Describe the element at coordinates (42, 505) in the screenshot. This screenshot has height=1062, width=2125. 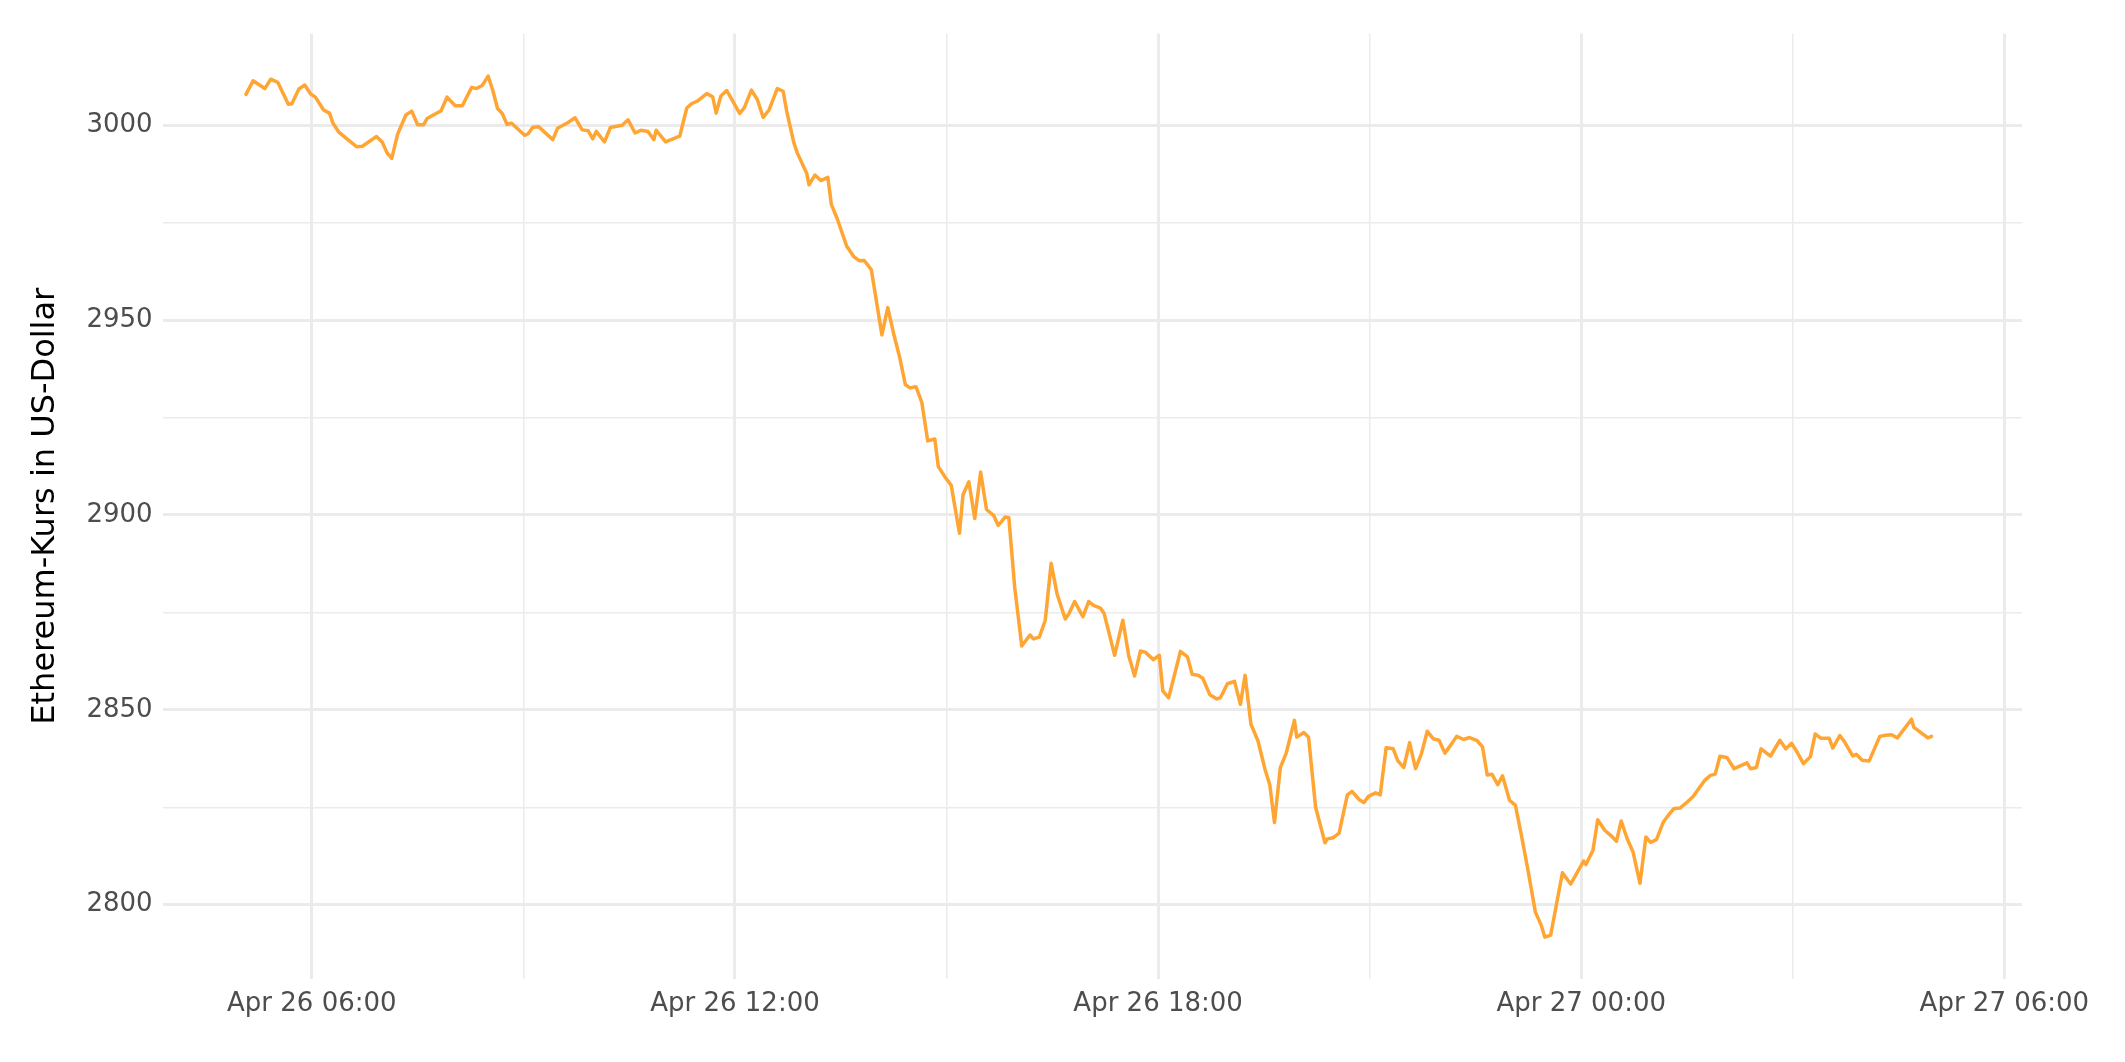
I see `y-axis-title: Ethereum-Kurs in US-Dollar` at that location.